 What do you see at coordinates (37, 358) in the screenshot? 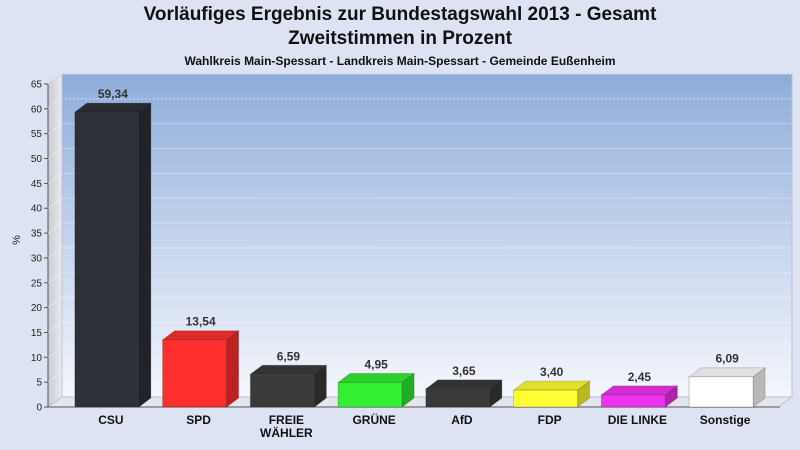
I see `y-tick-label: 10` at bounding box center [37, 358].